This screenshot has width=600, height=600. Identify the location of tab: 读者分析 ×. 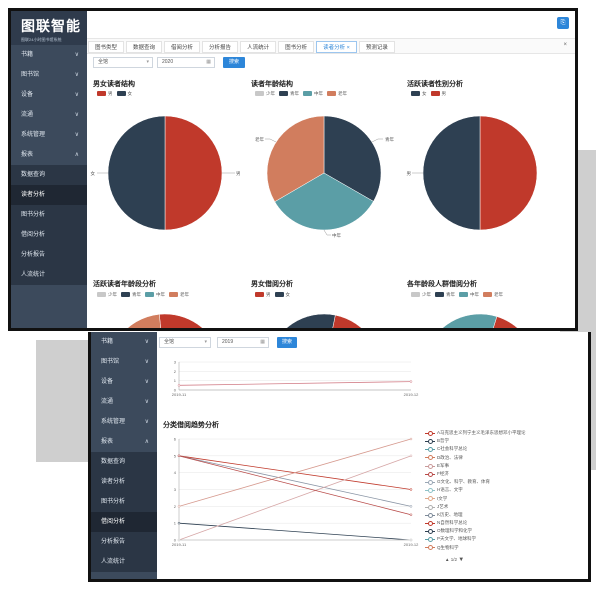
(336, 47).